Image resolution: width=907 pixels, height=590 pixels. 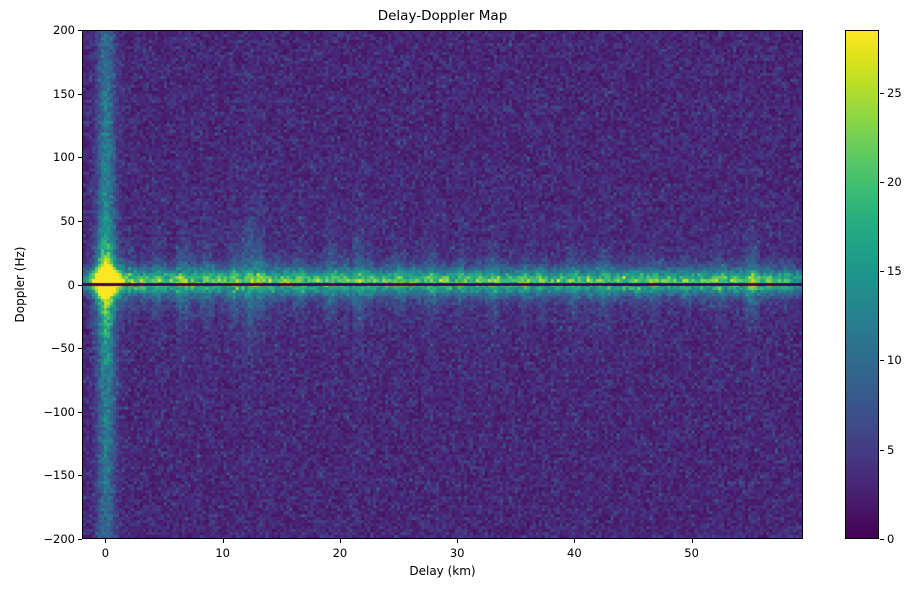 What do you see at coordinates (222, 553) in the screenshot?
I see `x-tick-label: 10` at bounding box center [222, 553].